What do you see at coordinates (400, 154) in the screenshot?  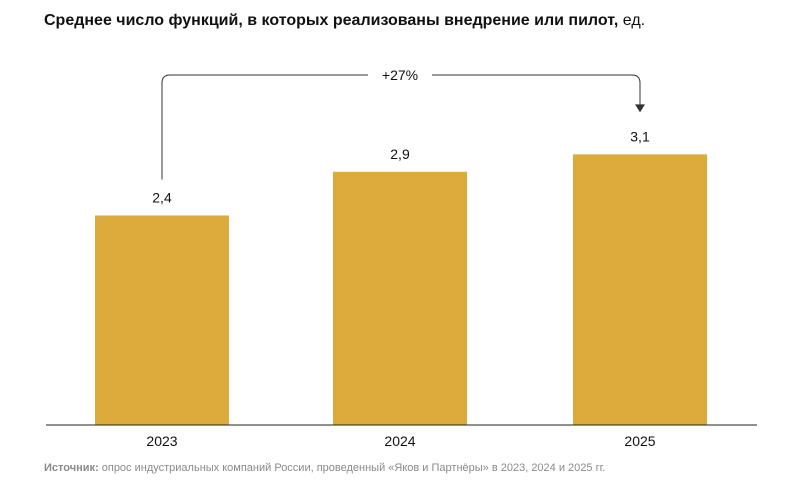 I see `value-label-2024: 2,9` at bounding box center [400, 154].